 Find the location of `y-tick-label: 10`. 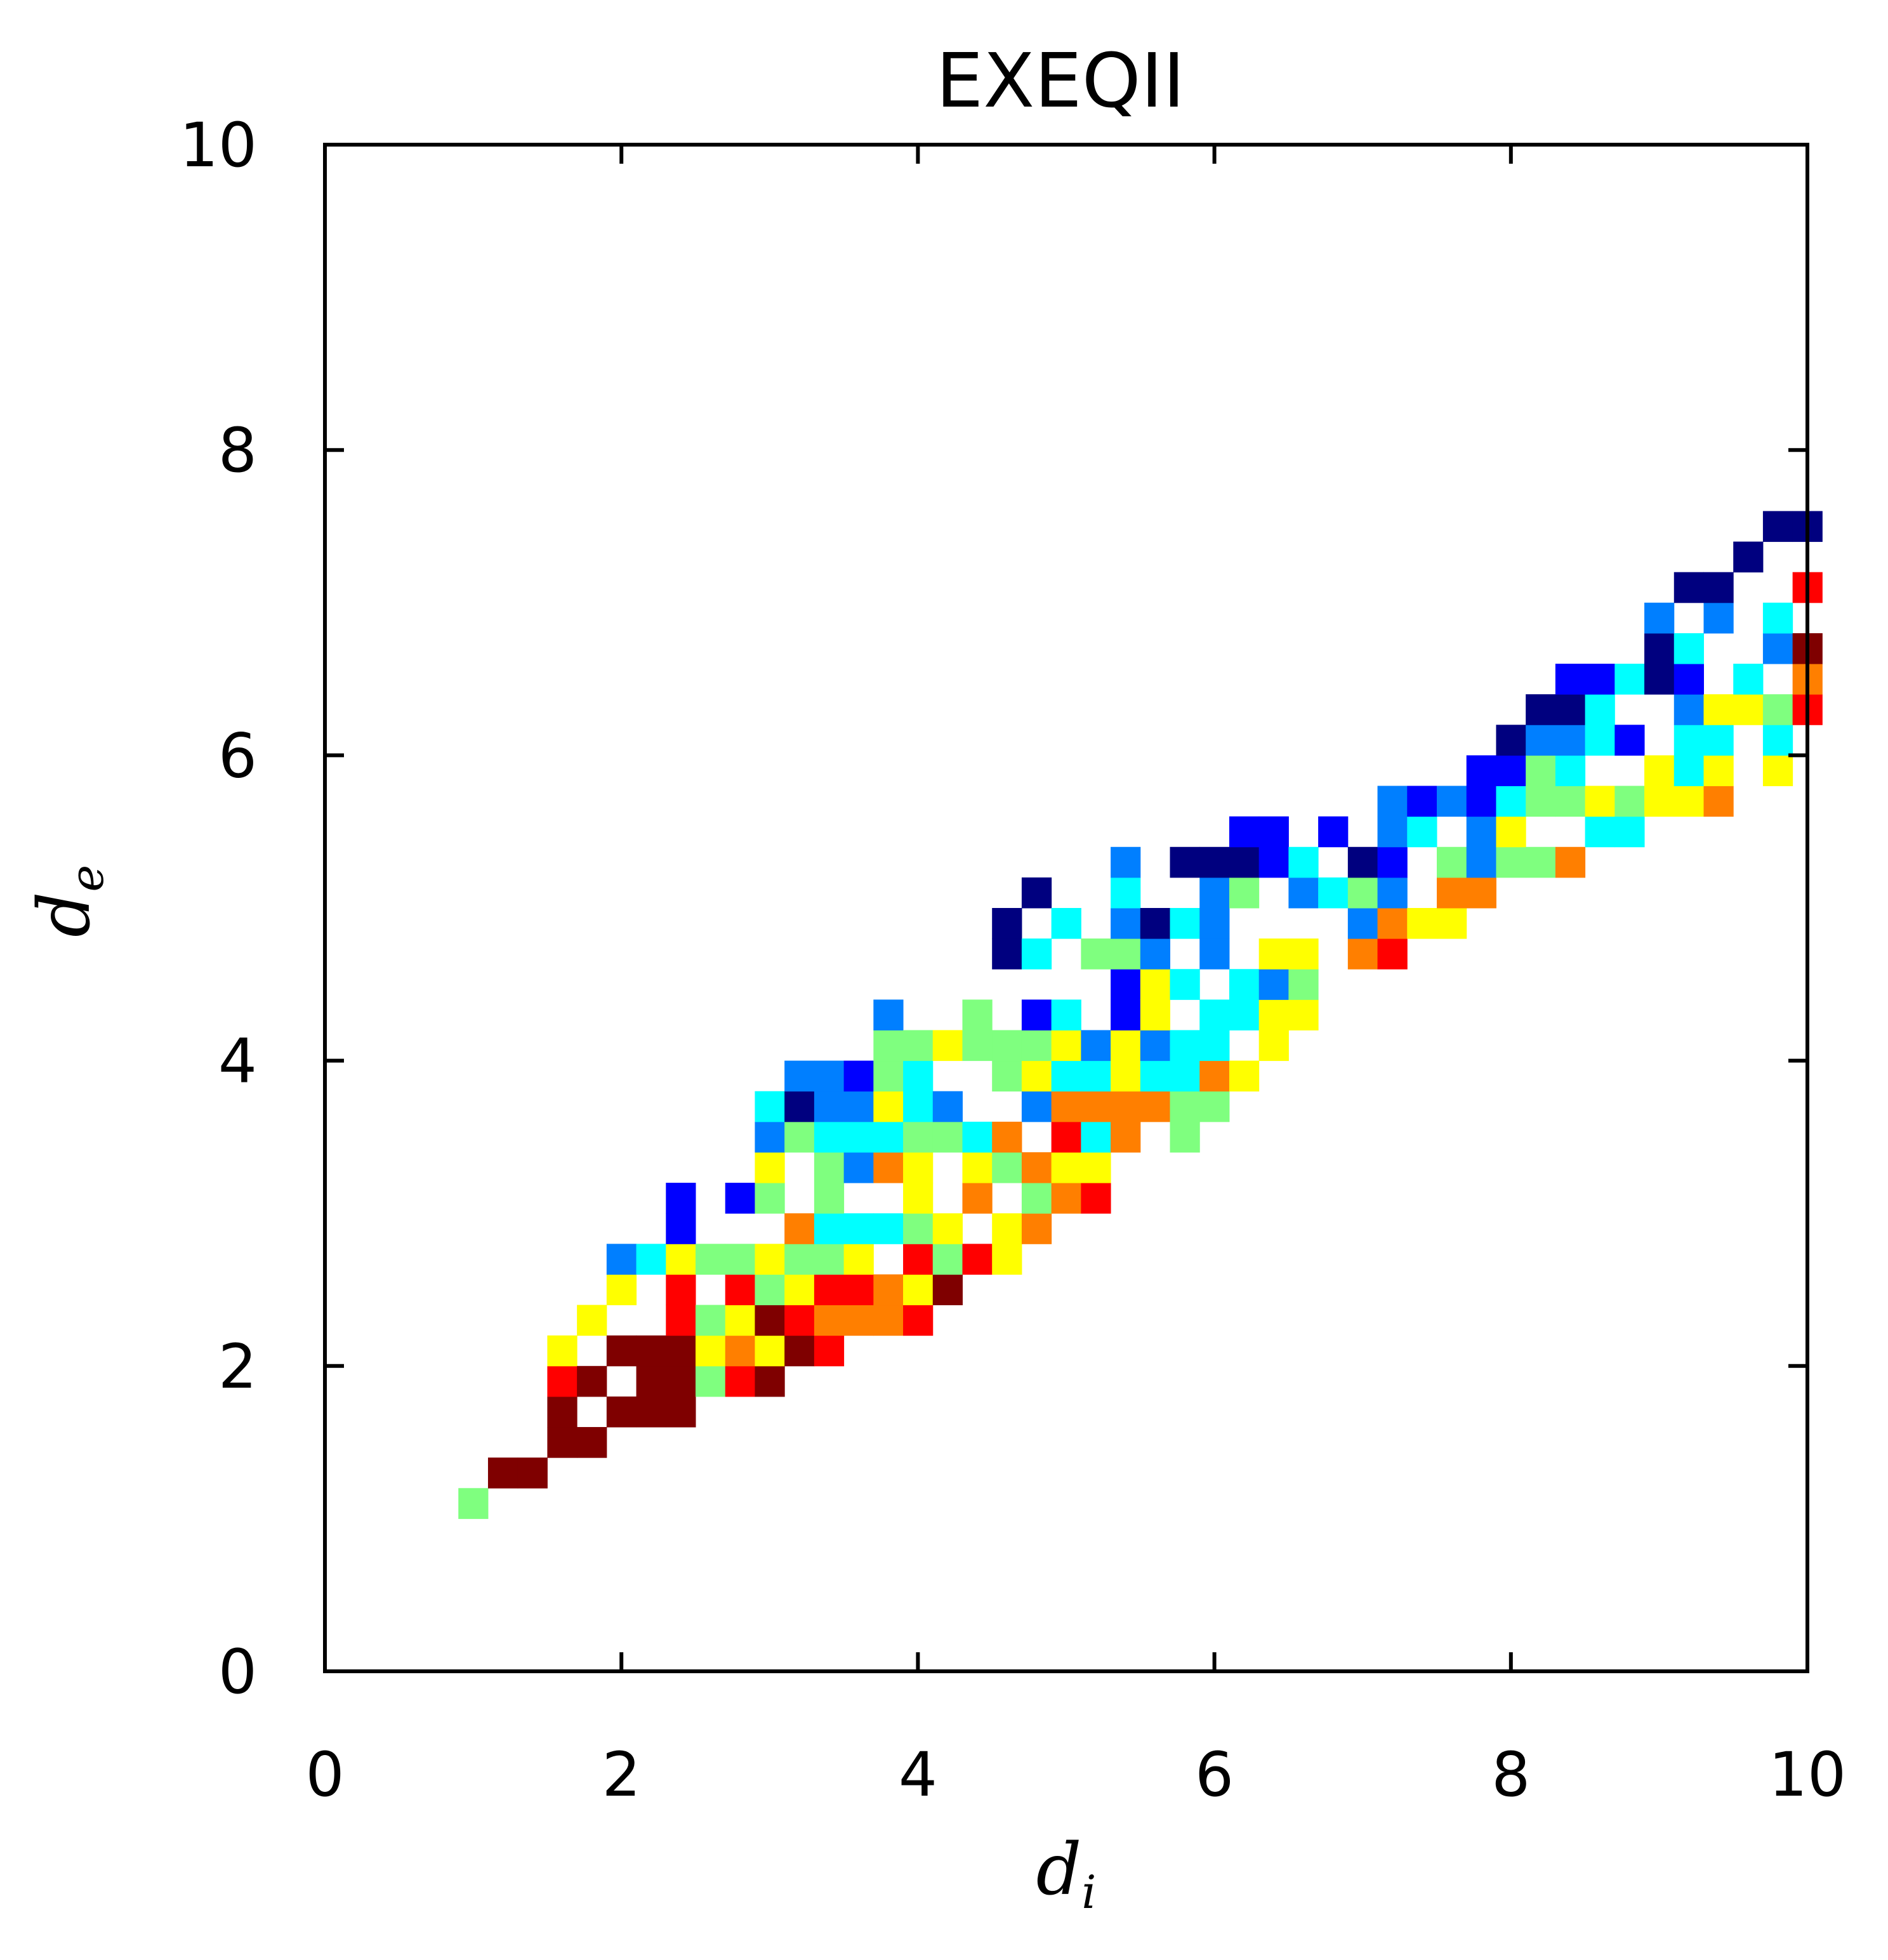

y-tick-label: 10 is located at coordinates (218, 145).